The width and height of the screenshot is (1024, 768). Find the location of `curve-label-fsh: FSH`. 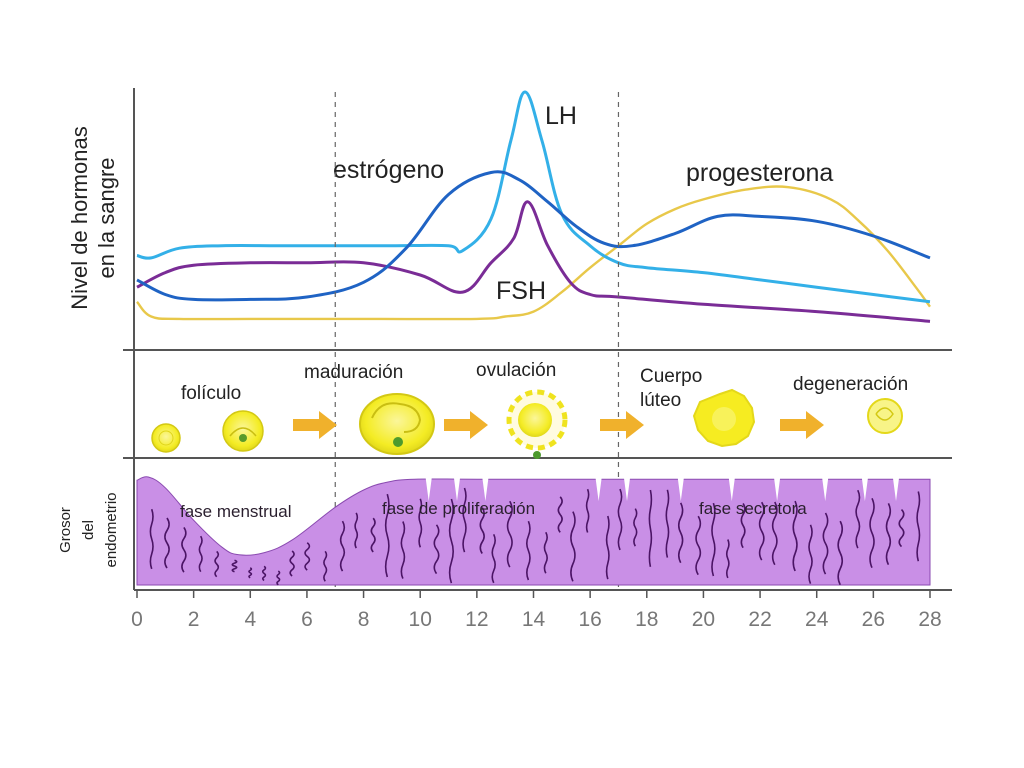

curve-label-fsh: FSH is located at coordinates (521, 291).